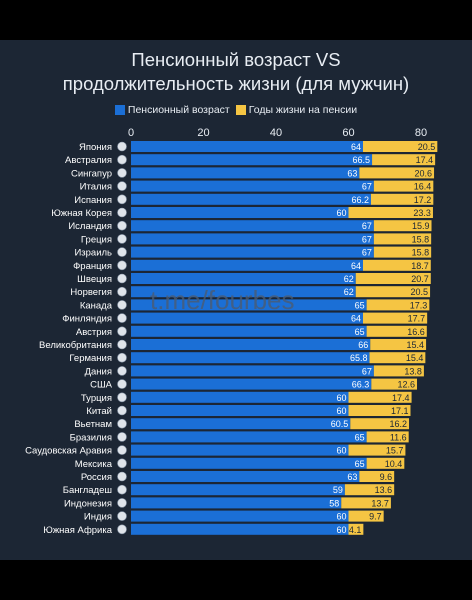 Image resolution: width=472 pixels, height=600 pixels. What do you see at coordinates (356, 266) in the screenshot?
I see `data-label-retirement: 64` at bounding box center [356, 266].